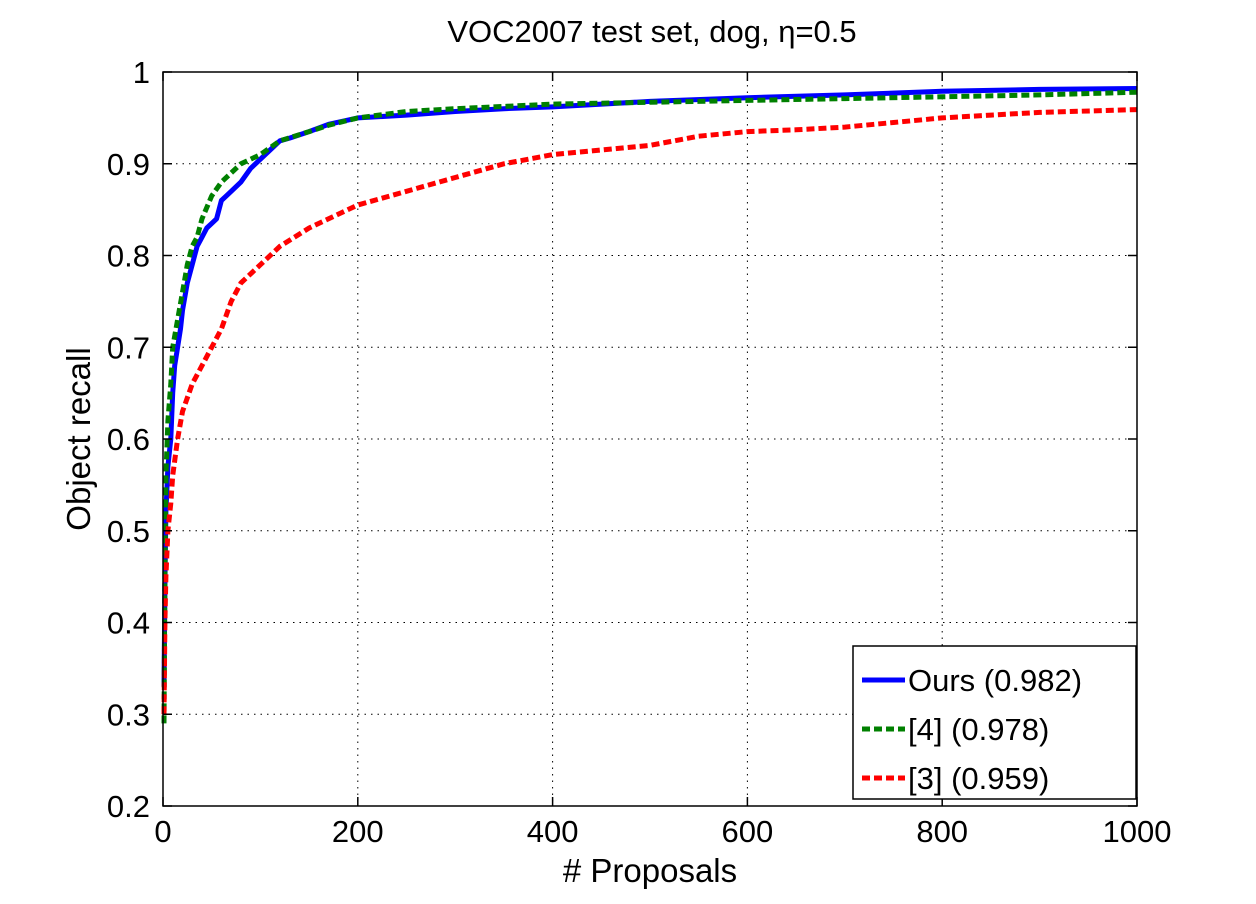 Image resolution: width=1256 pixels, height=904 pixels. What do you see at coordinates (128, 531) in the screenshot?
I see `y-tick-label: 0.5` at bounding box center [128, 531].